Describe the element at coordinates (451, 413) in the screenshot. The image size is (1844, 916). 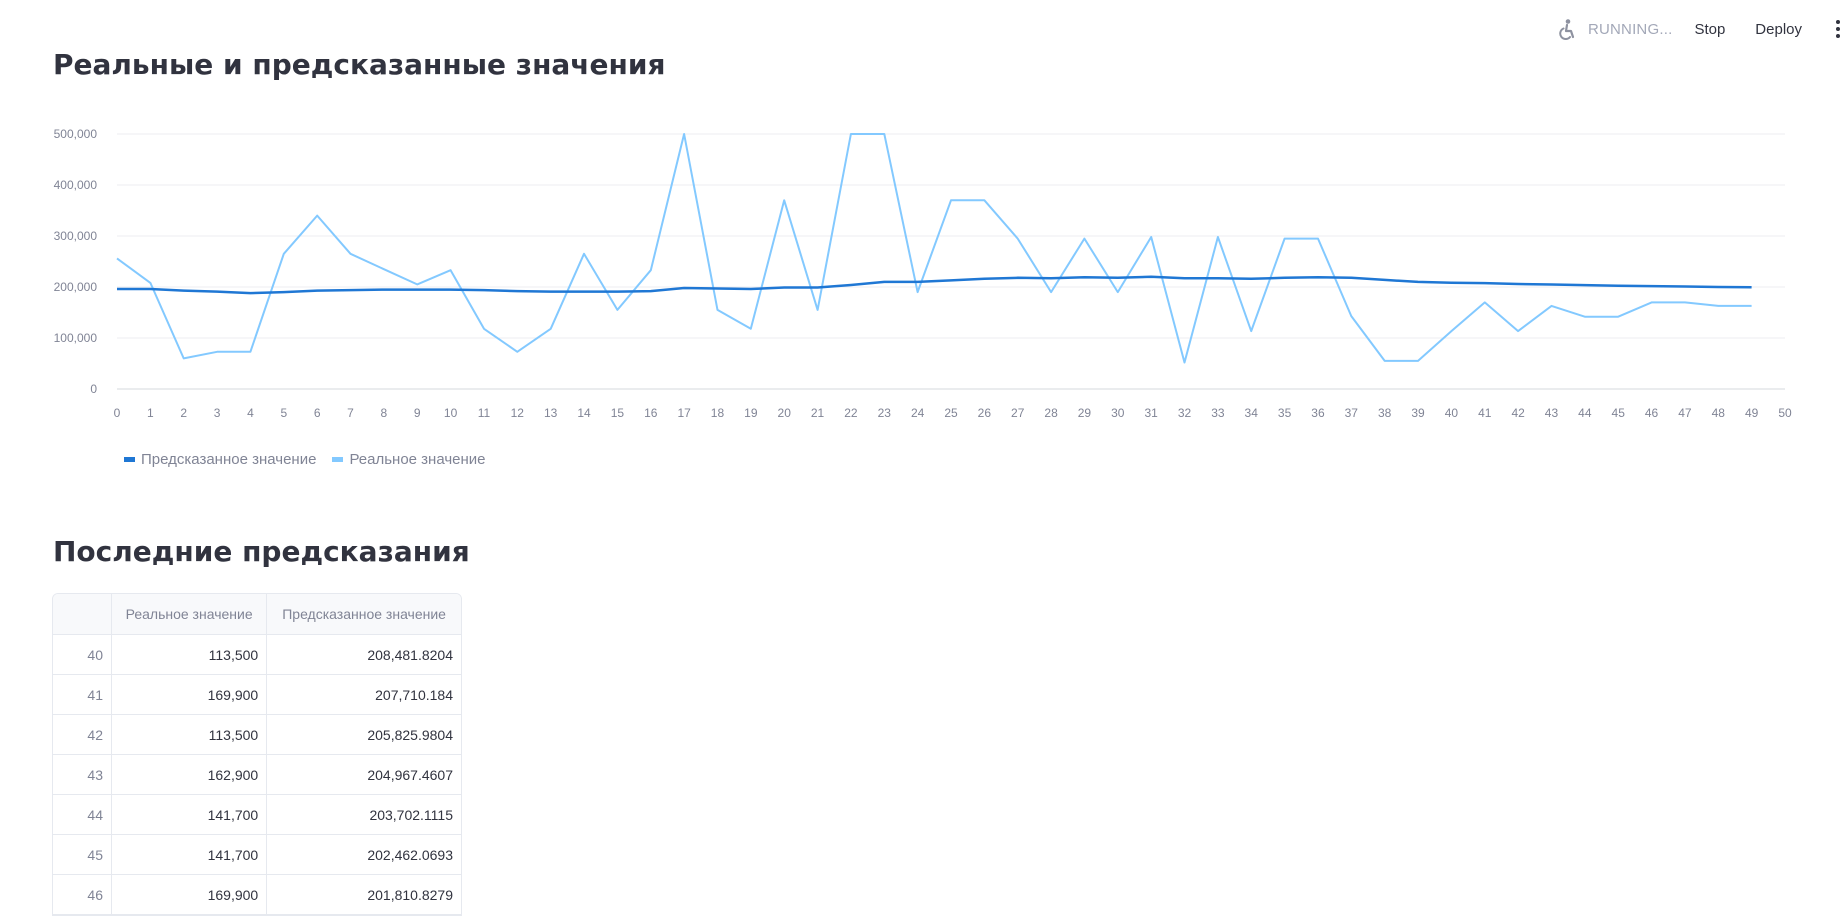
I see `x-tick-label: 10` at that location.